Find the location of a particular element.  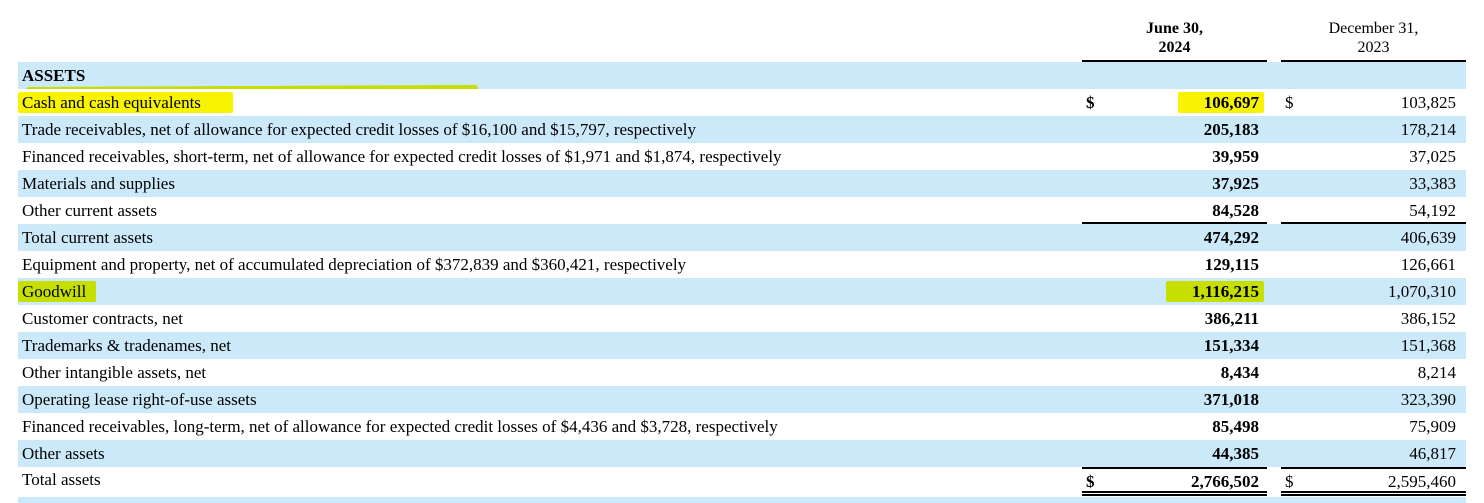

table-header-row: June 30, 2024 December 31, 2023 is located at coordinates (742, 31).